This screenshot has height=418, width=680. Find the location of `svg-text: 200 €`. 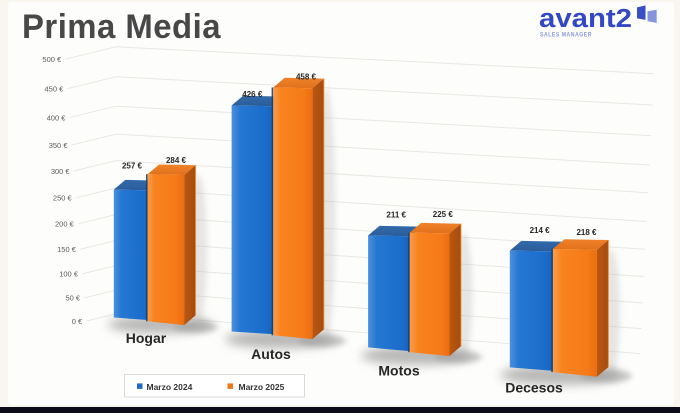

svg-text: 200 € is located at coordinates (65, 224).